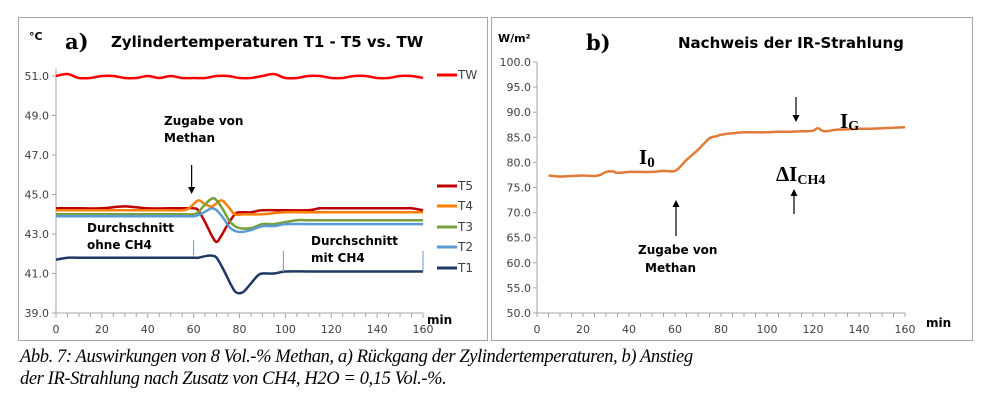 This screenshot has height=407, width=981. What do you see at coordinates (796, 118) in the screenshot?
I see `ig-arrow-head` at bounding box center [796, 118].